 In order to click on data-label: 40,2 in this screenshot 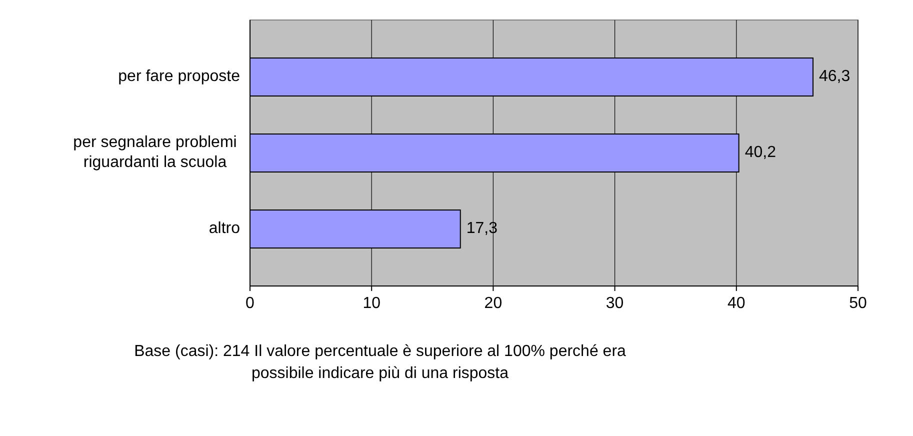, I will do `click(760, 153)`.